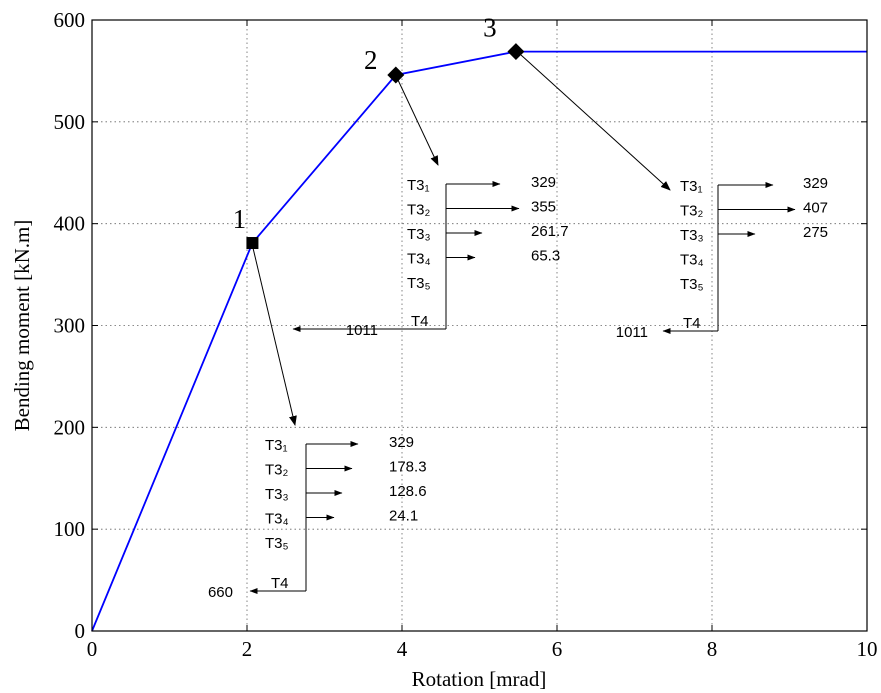 The height and width of the screenshot is (693, 881). I want to click on compression-value: 660, so click(220, 592).